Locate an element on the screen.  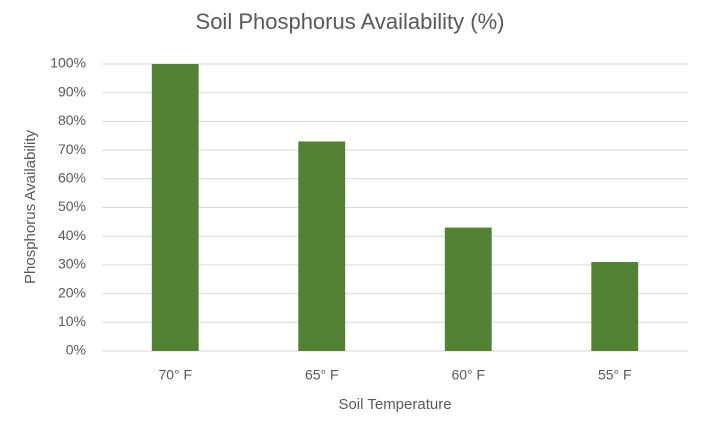
y-axis-title: Phosphorus Availability is located at coordinates (30, 207).